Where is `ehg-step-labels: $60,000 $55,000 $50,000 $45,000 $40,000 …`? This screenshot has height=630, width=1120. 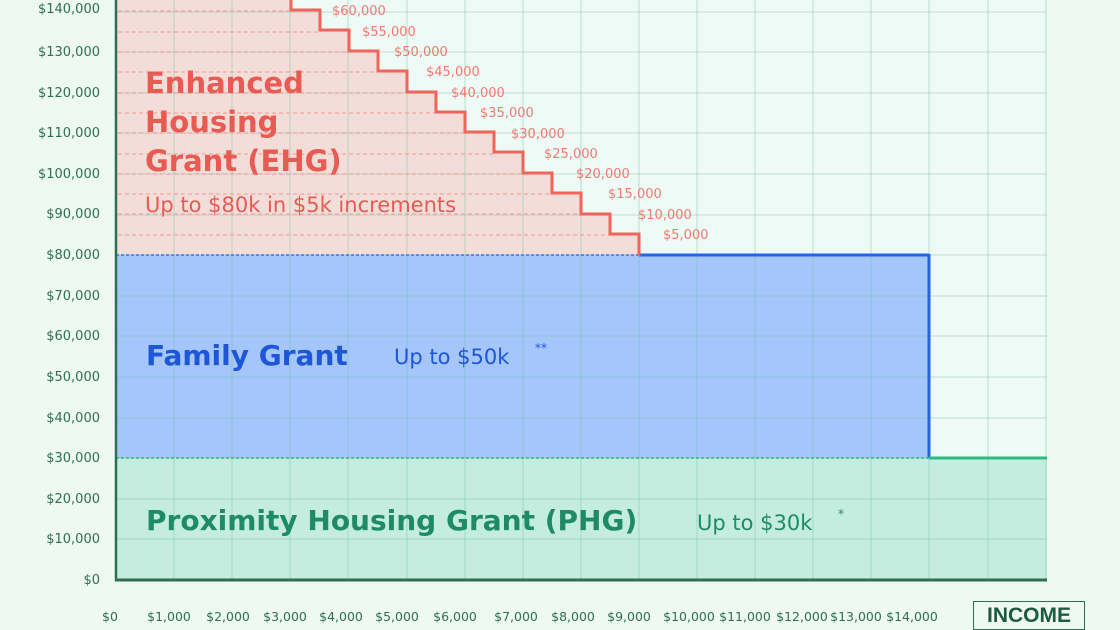
ehg-step-labels: $60,000 $55,000 $50,000 $45,000 $40,000 … is located at coordinates (520, 123).